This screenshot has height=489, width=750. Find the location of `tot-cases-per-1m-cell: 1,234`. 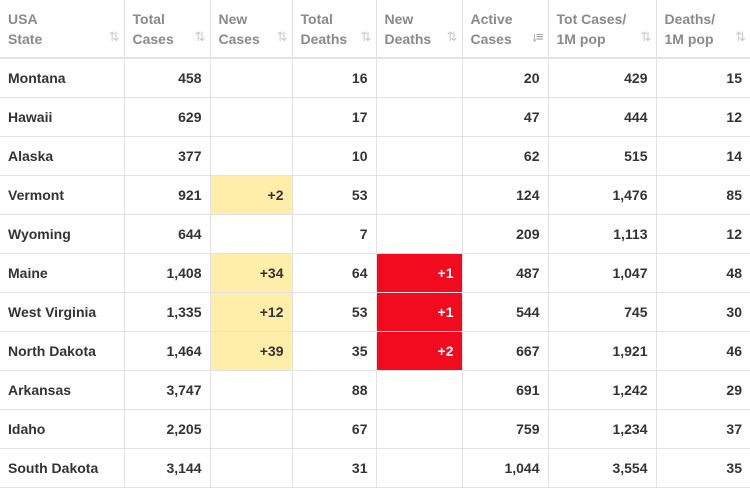

tot-cases-per-1m-cell: 1,234 is located at coordinates (602, 429).